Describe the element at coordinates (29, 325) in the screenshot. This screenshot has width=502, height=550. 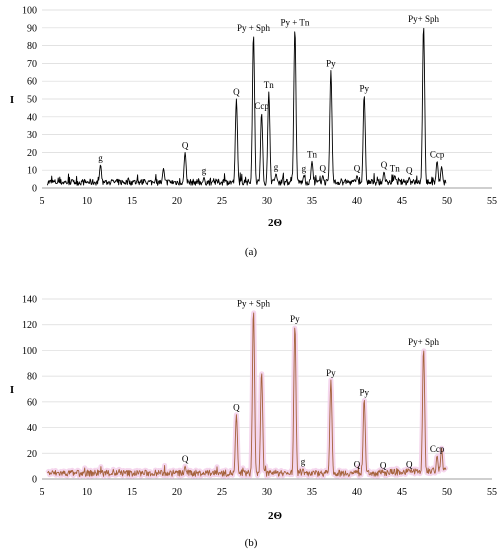
I see `y-tick-label: 120` at that location.